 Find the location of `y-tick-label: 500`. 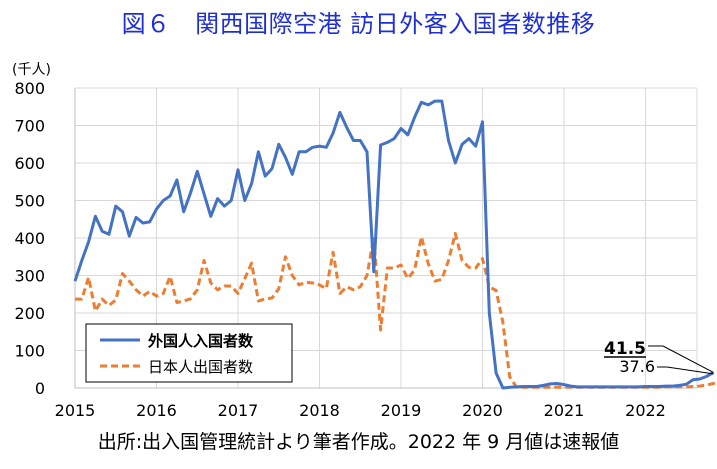

y-tick-label: 500 is located at coordinates (29, 201).